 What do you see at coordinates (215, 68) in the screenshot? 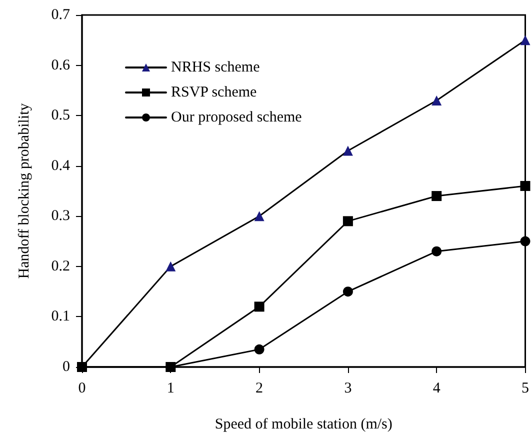
I see `legend-label: NRHS scheme` at bounding box center [215, 68].